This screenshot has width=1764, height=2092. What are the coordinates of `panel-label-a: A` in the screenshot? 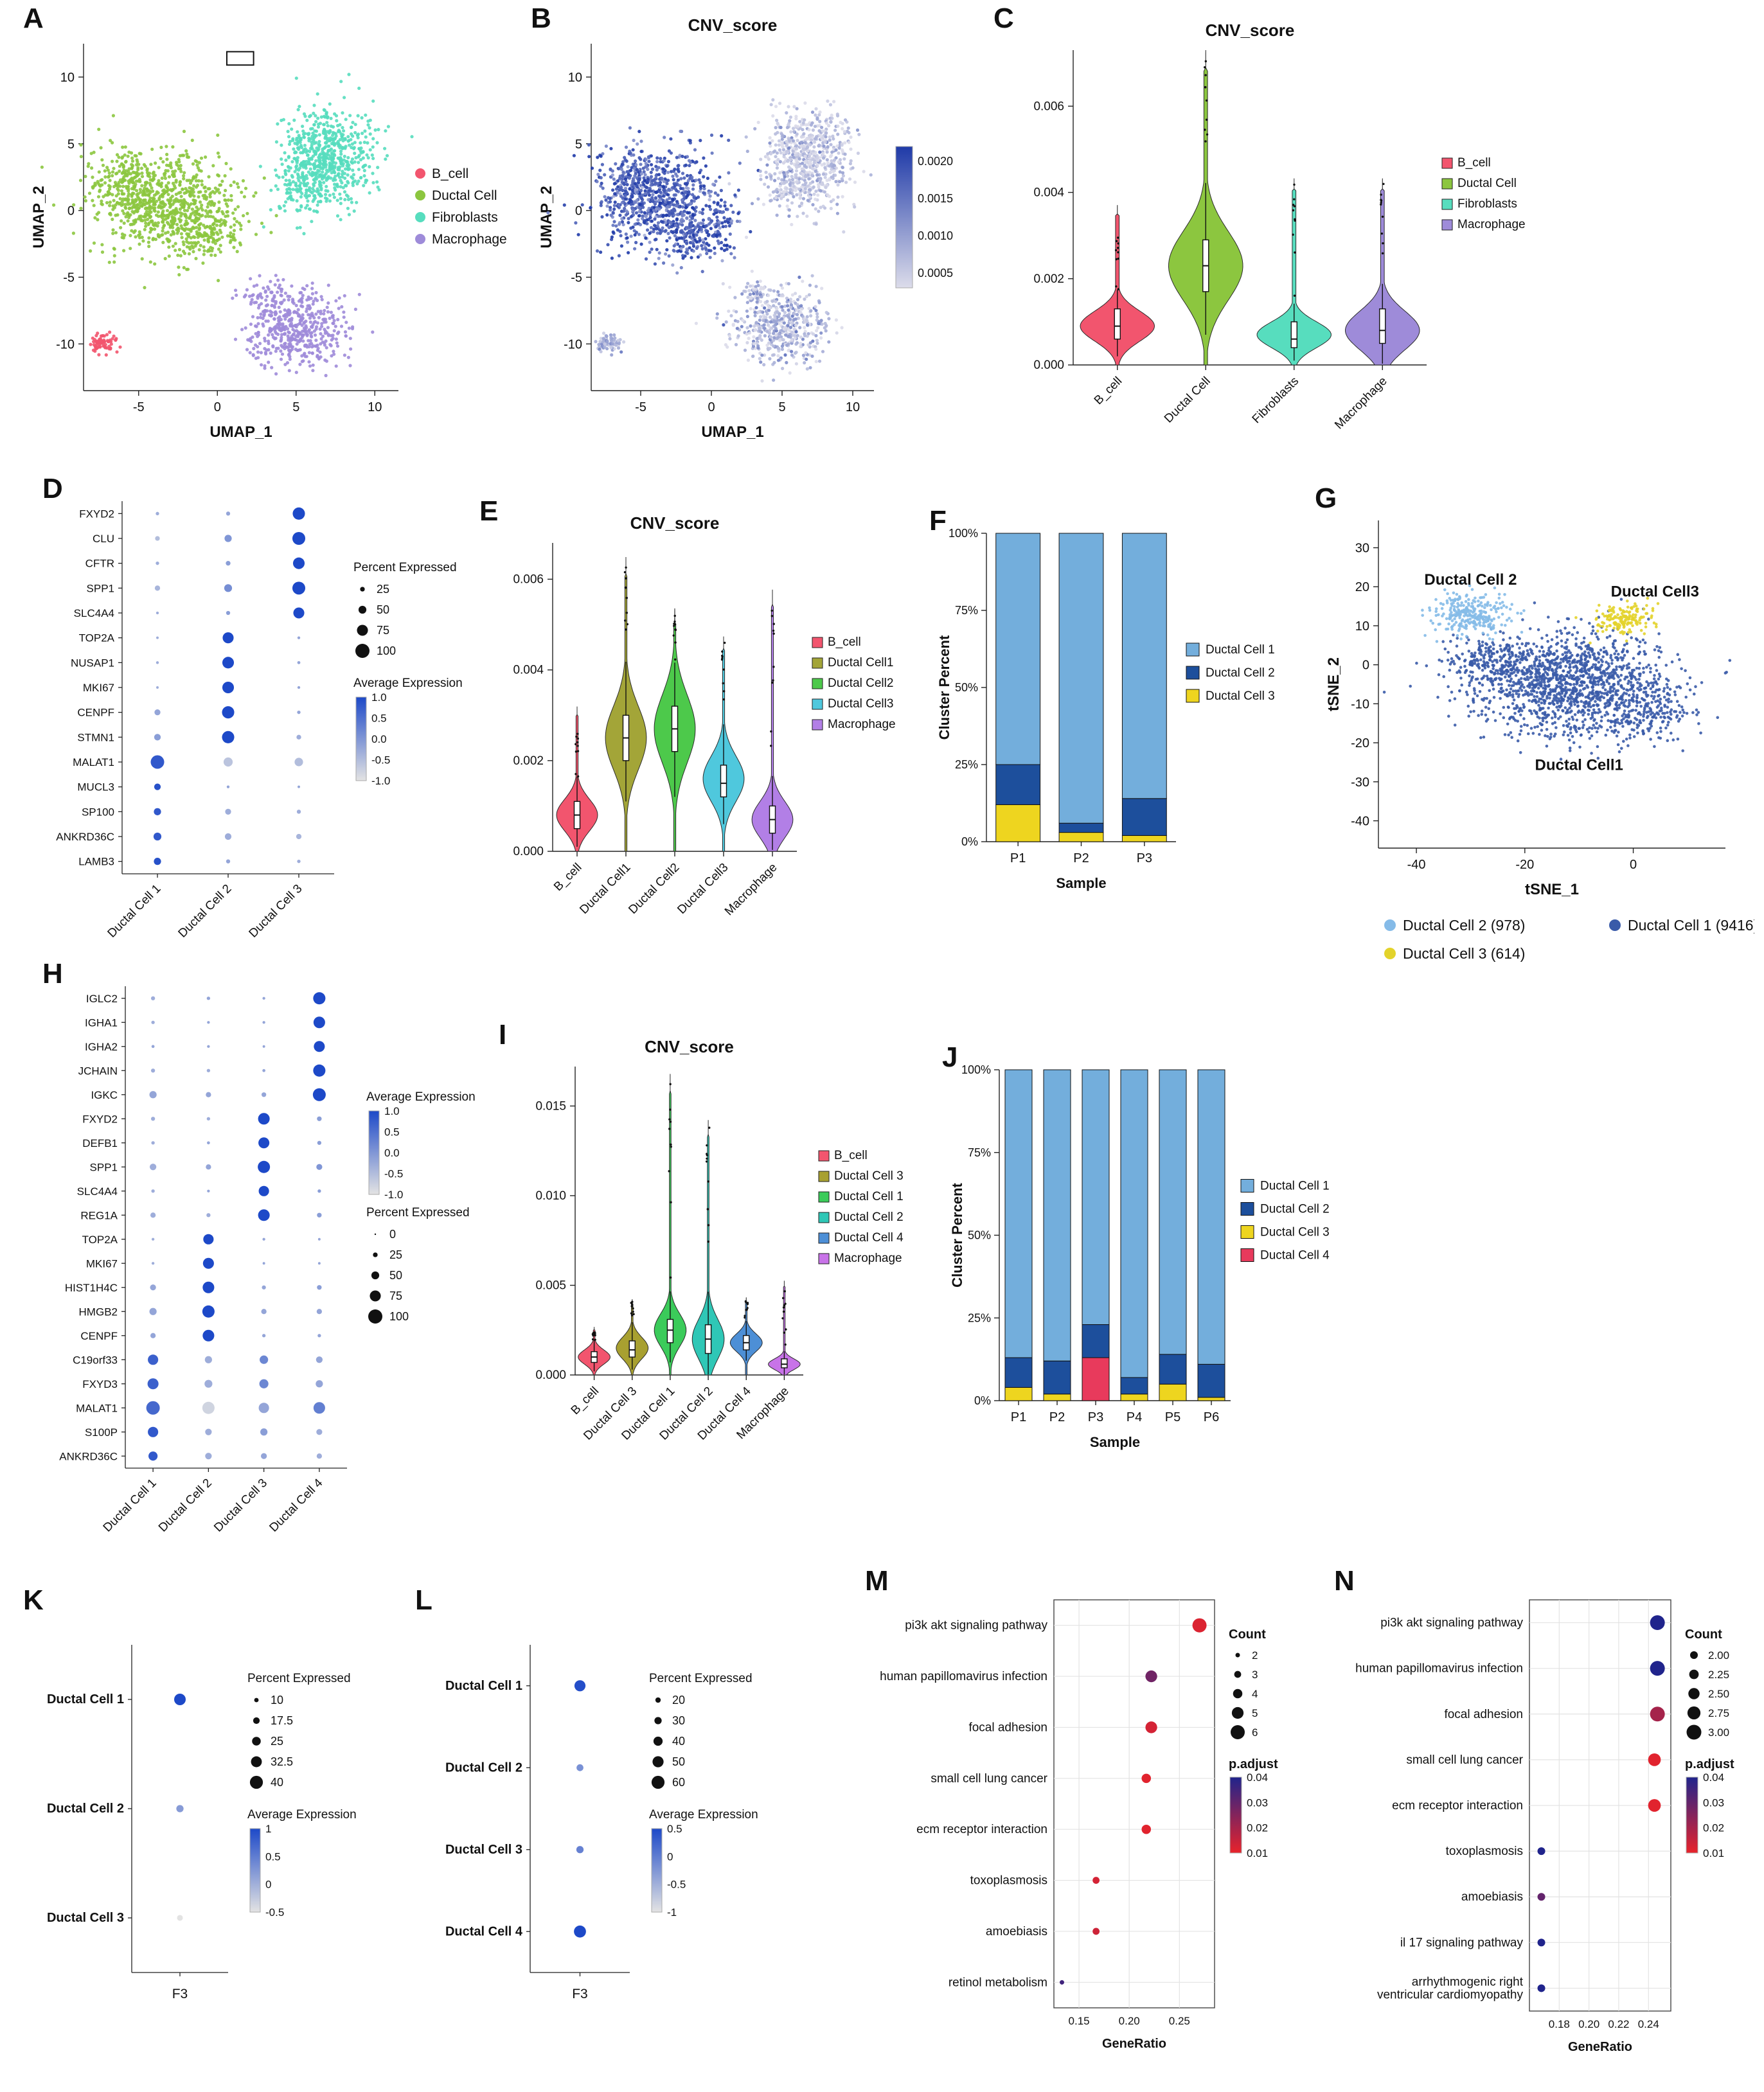 It's located at (33, 18).